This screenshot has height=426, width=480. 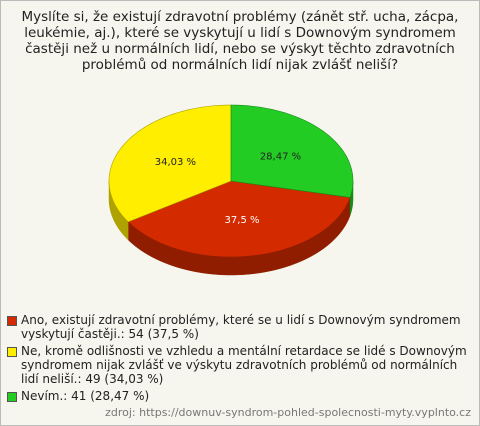 What do you see at coordinates (175, 162) in the screenshot?
I see `data-label: 34,03 %` at bounding box center [175, 162].